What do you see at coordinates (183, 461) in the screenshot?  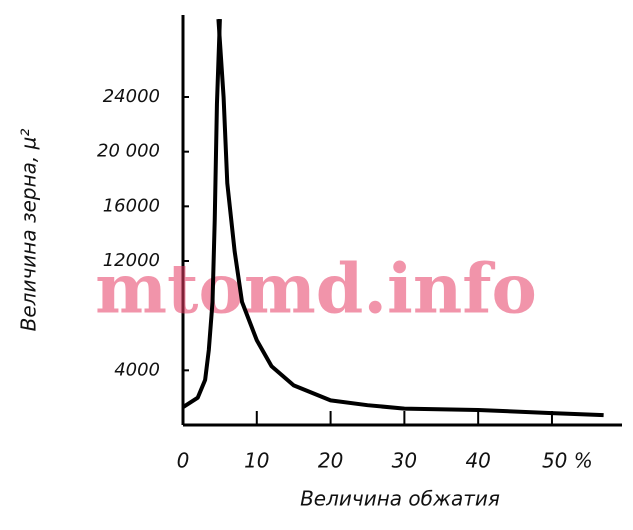 I see `x-tick-label: 0` at bounding box center [183, 461].